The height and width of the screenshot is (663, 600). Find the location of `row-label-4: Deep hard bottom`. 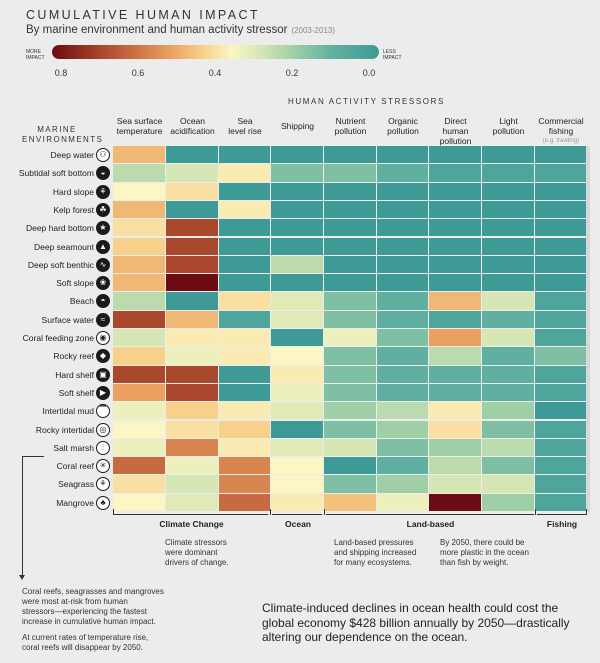

row-label-4: Deep hard bottom is located at coordinates (59, 228).